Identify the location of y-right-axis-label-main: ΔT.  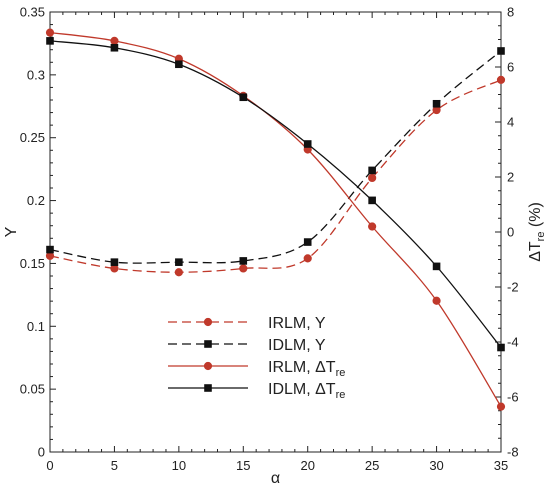
(535, 251).